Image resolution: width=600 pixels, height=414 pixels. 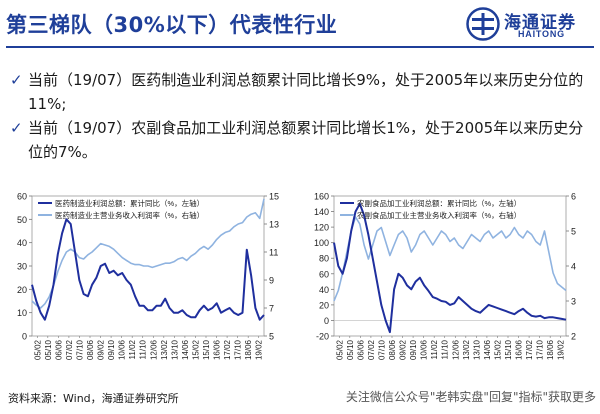 I want to click on agrifood-y-left-tick-label: 120, so click(x=321, y=228).